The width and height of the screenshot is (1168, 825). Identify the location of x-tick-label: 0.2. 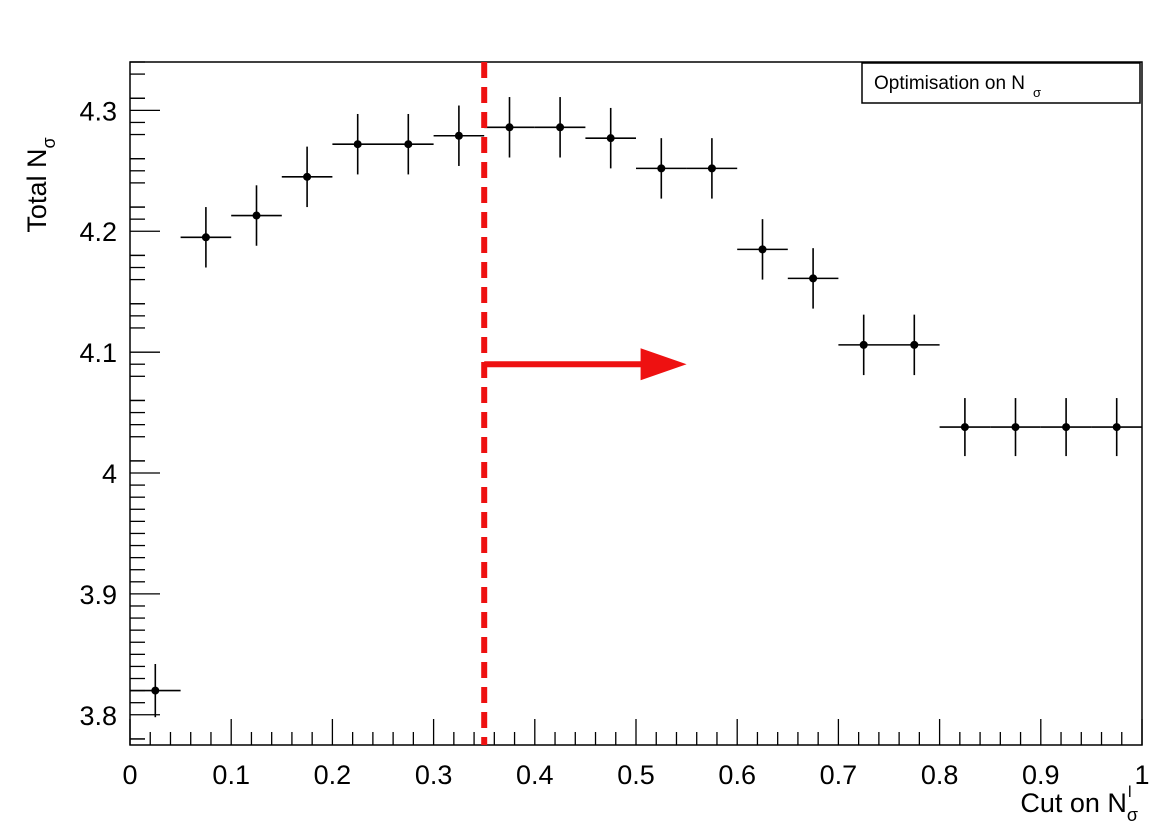
(333, 775).